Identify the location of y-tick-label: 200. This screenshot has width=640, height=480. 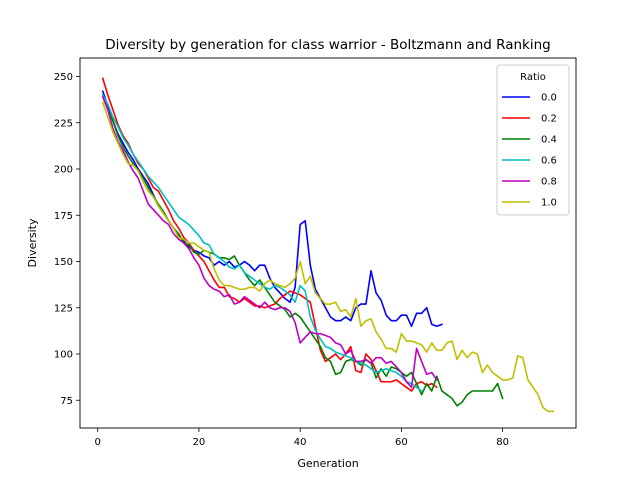
(63, 170).